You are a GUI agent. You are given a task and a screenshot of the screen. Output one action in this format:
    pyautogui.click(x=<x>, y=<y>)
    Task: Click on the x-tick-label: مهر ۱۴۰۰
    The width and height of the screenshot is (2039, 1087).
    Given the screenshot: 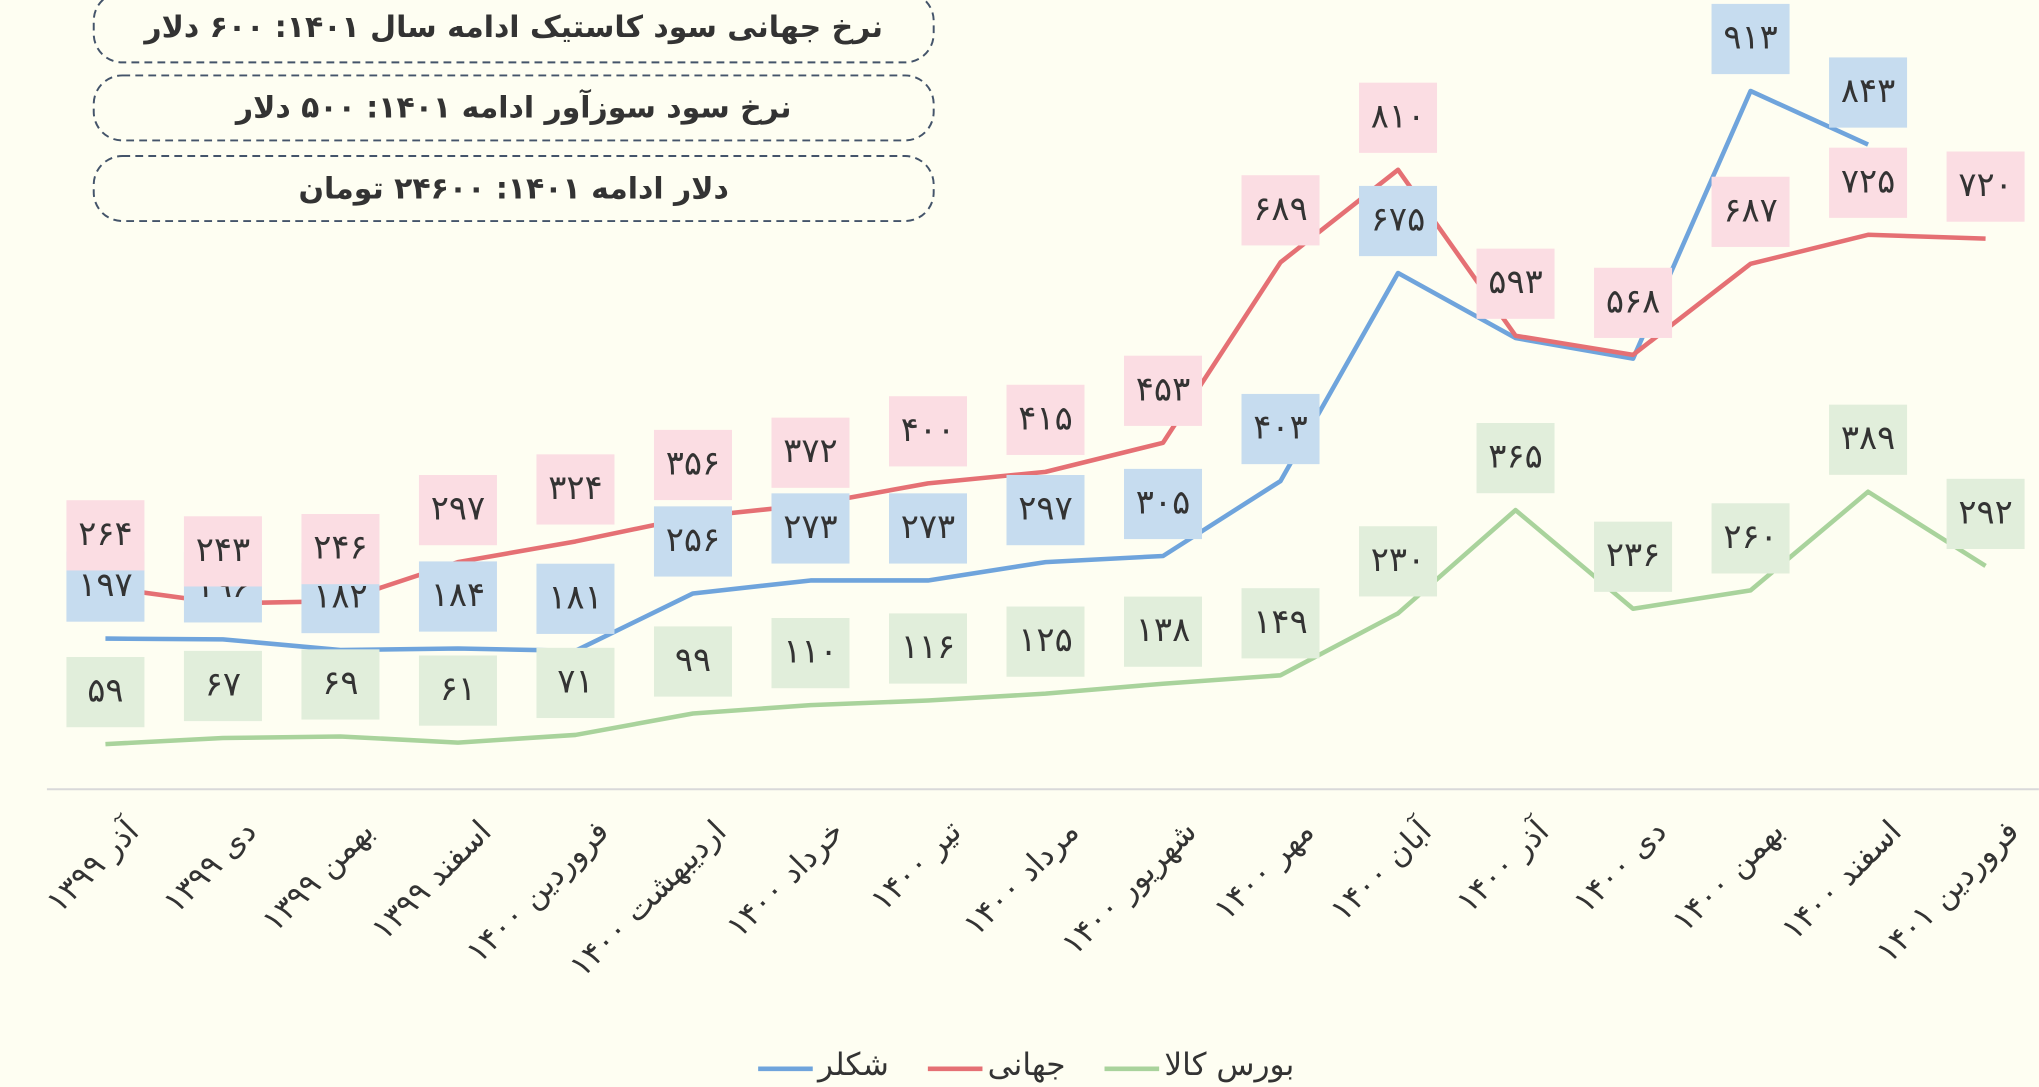 What is the action you would take?
    pyautogui.click(x=1264, y=871)
    